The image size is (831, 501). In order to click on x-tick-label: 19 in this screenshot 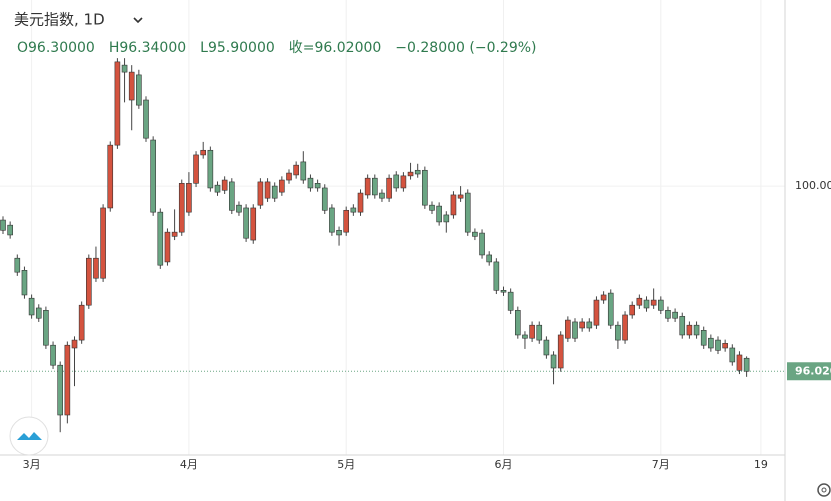, I will do `click(761, 464)`.